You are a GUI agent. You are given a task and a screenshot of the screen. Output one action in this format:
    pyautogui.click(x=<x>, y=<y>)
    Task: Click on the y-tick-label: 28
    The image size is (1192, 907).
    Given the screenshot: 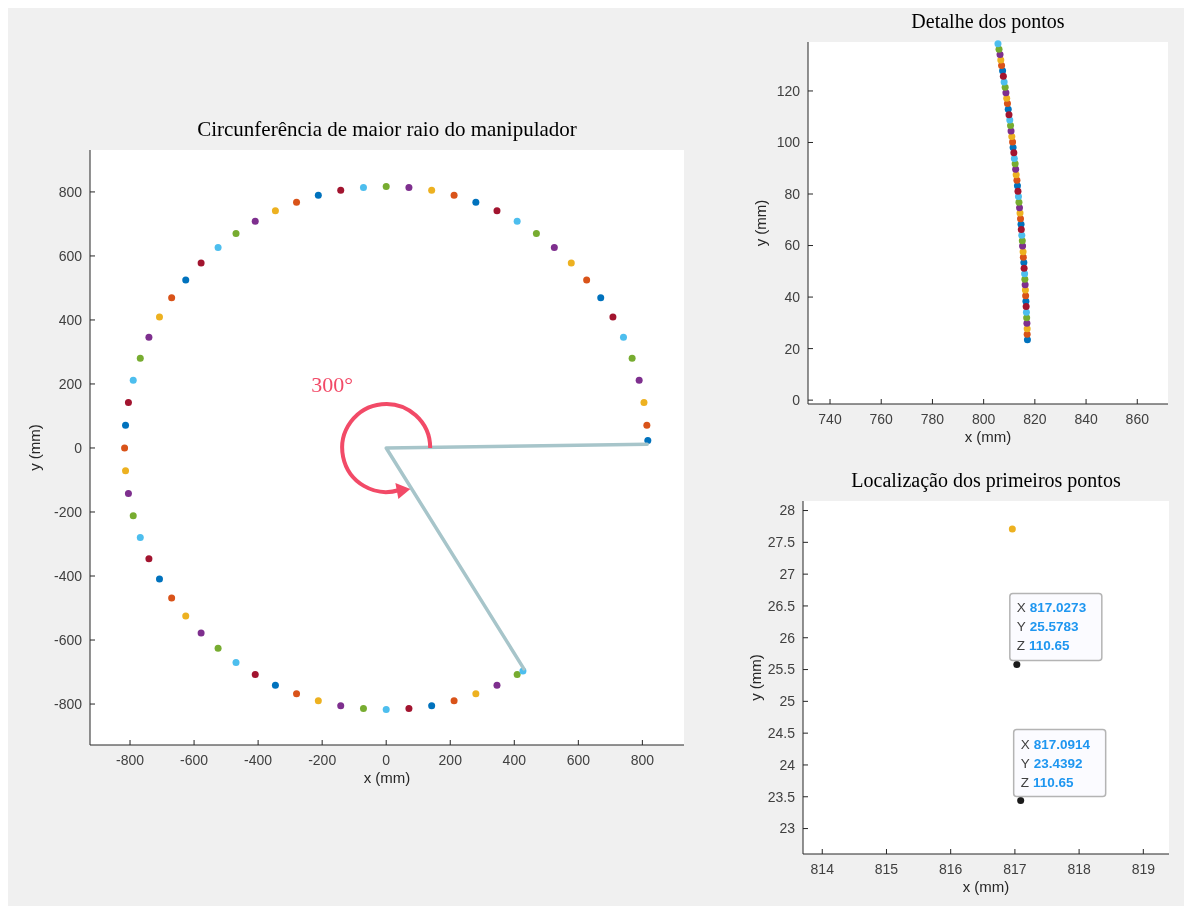 What is the action you would take?
    pyautogui.click(x=787, y=510)
    